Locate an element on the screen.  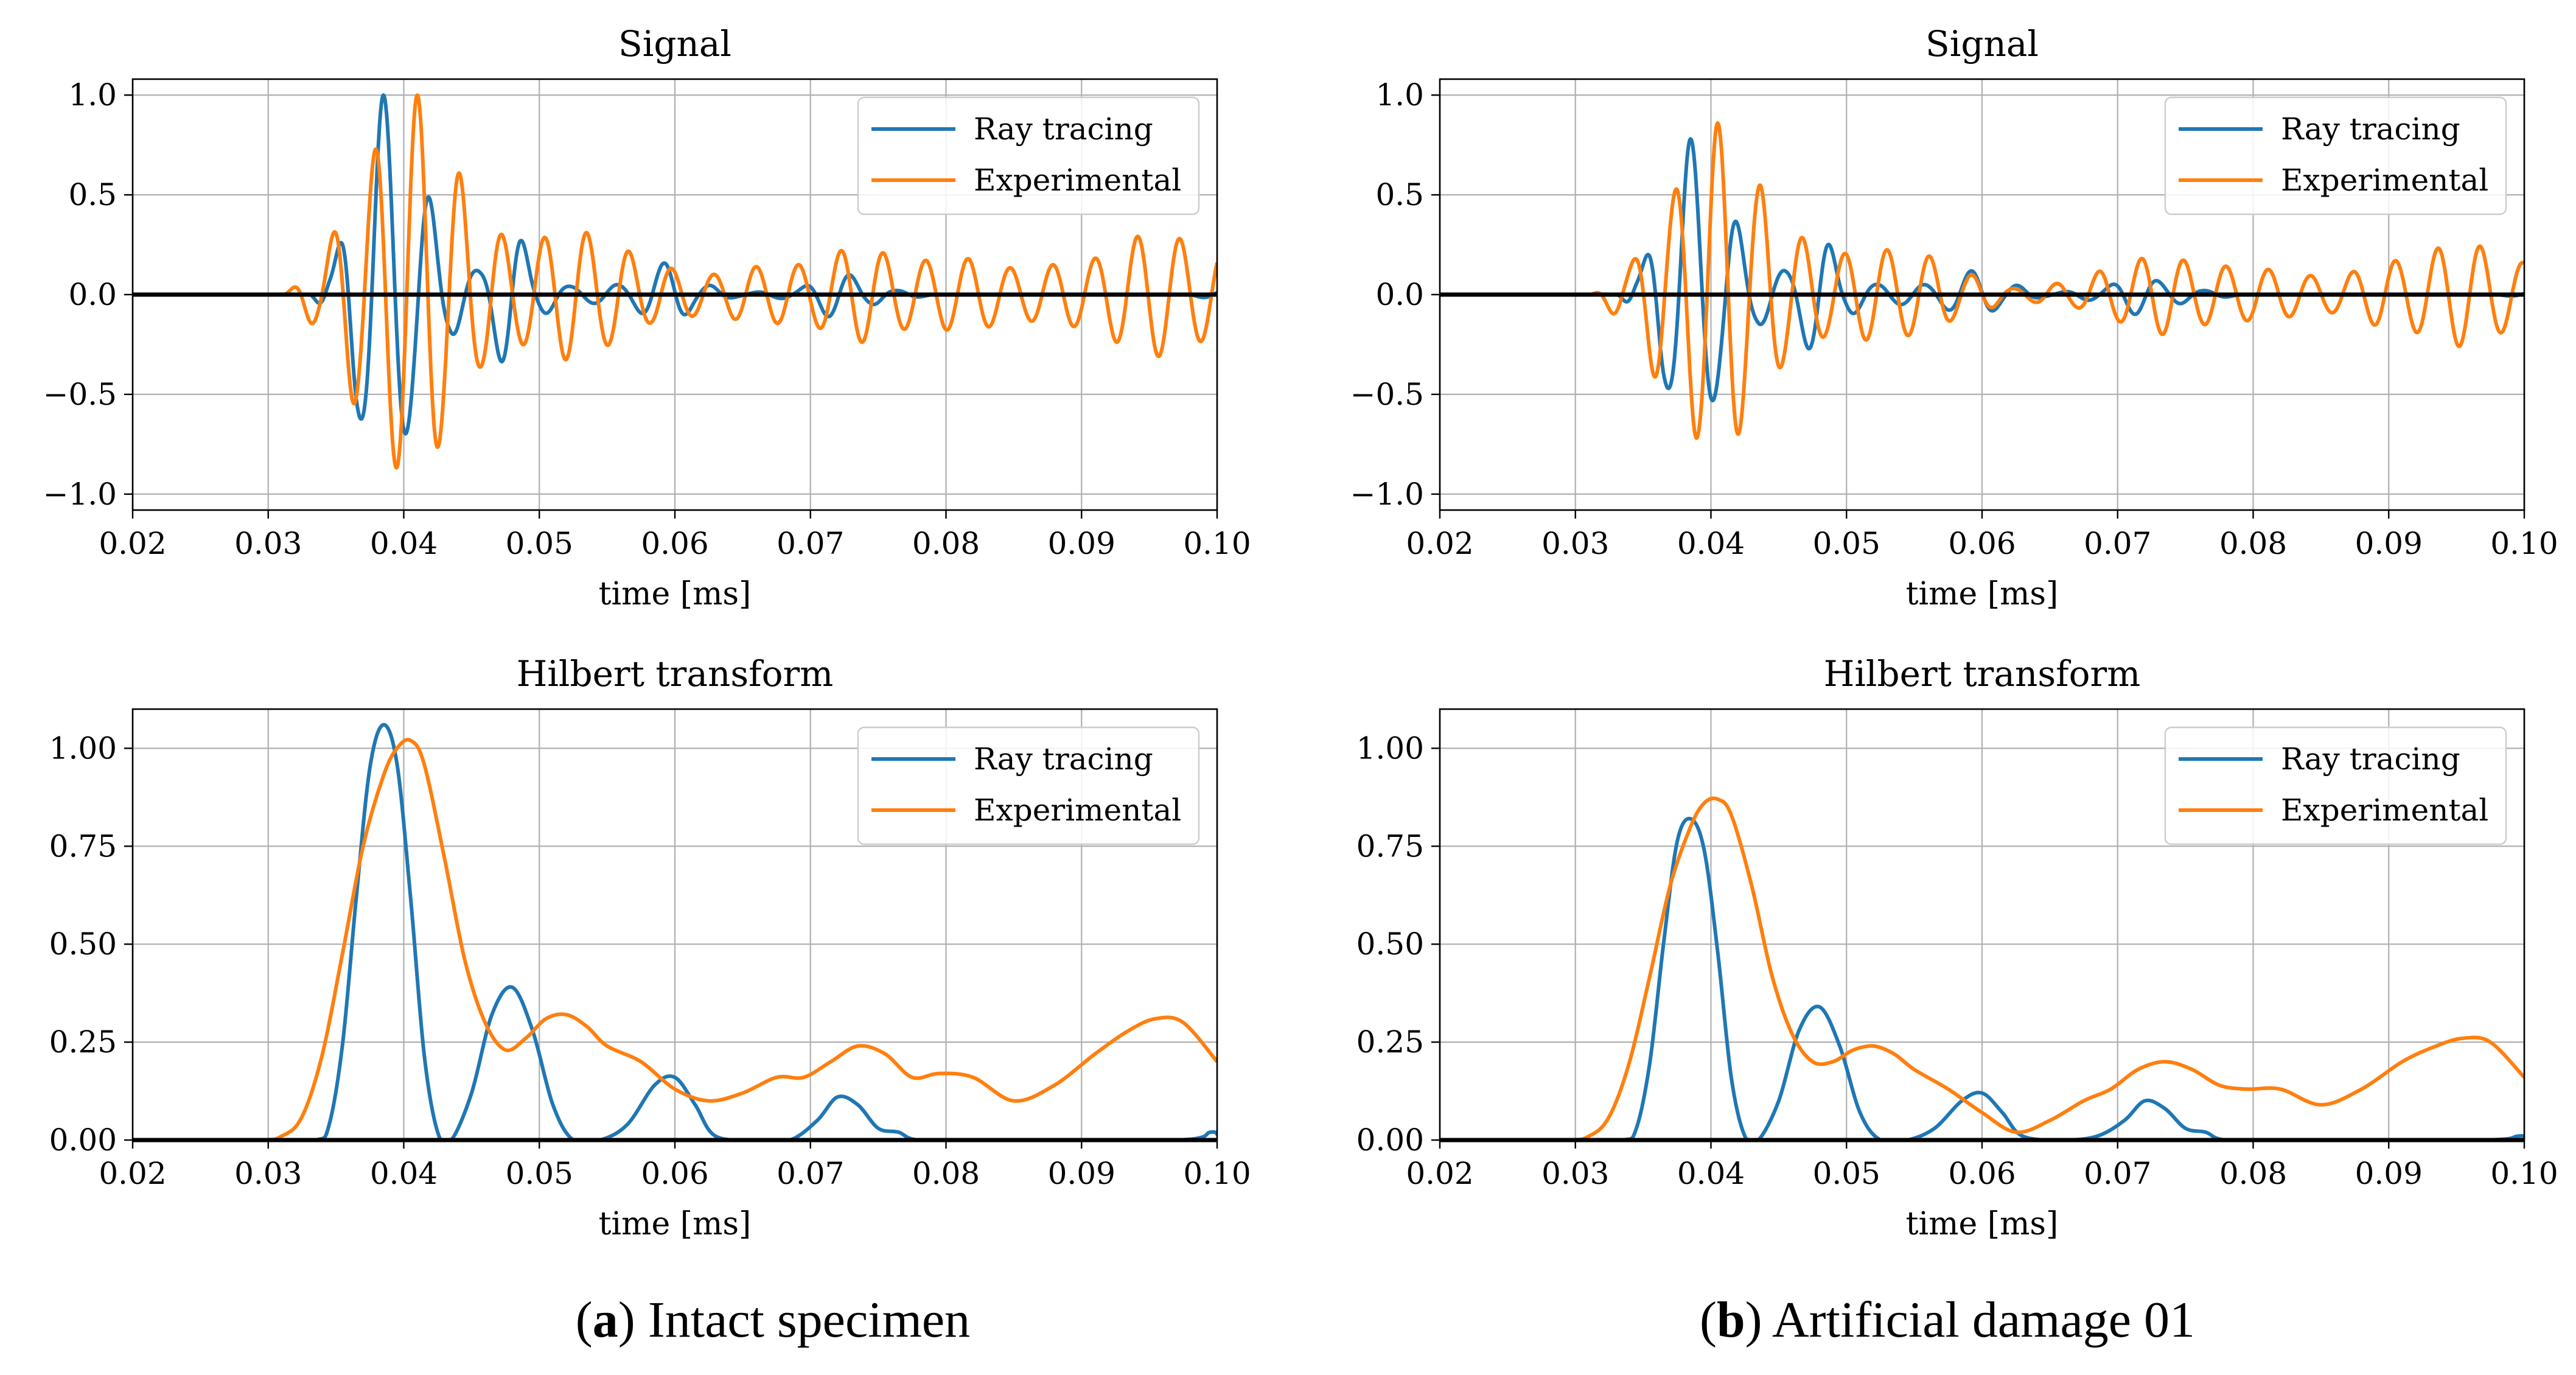
caption-b: (b) Artificial damage 01 is located at coordinates (1948, 1319).